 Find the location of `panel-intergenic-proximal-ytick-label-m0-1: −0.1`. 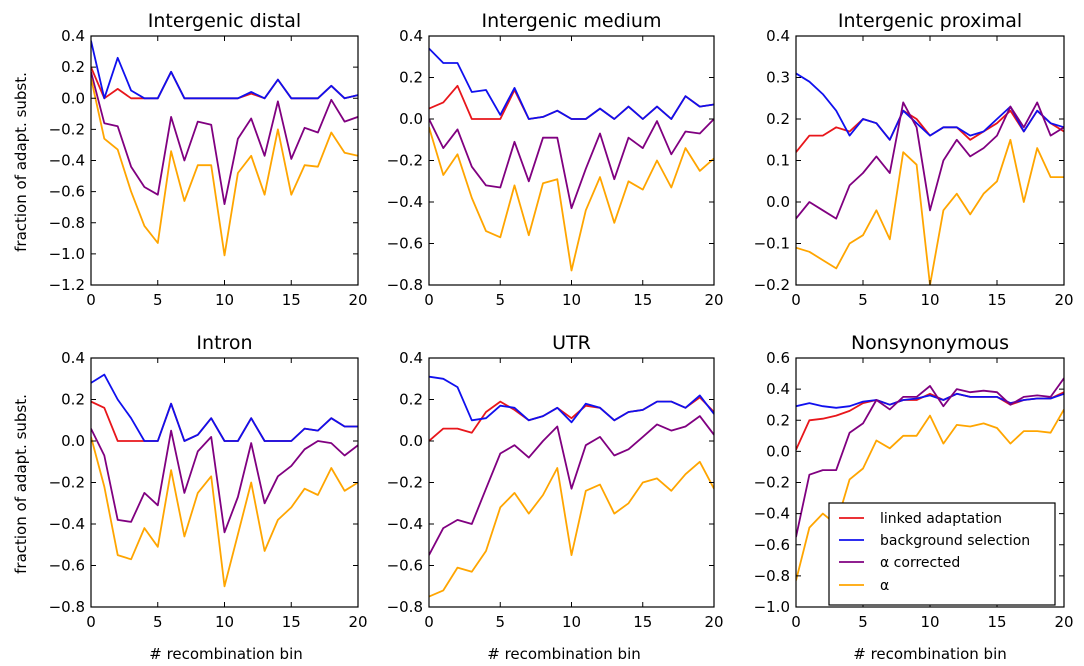

panel-intergenic-proximal-ytick-label-m0-1: −0.1 is located at coordinates (772, 244).